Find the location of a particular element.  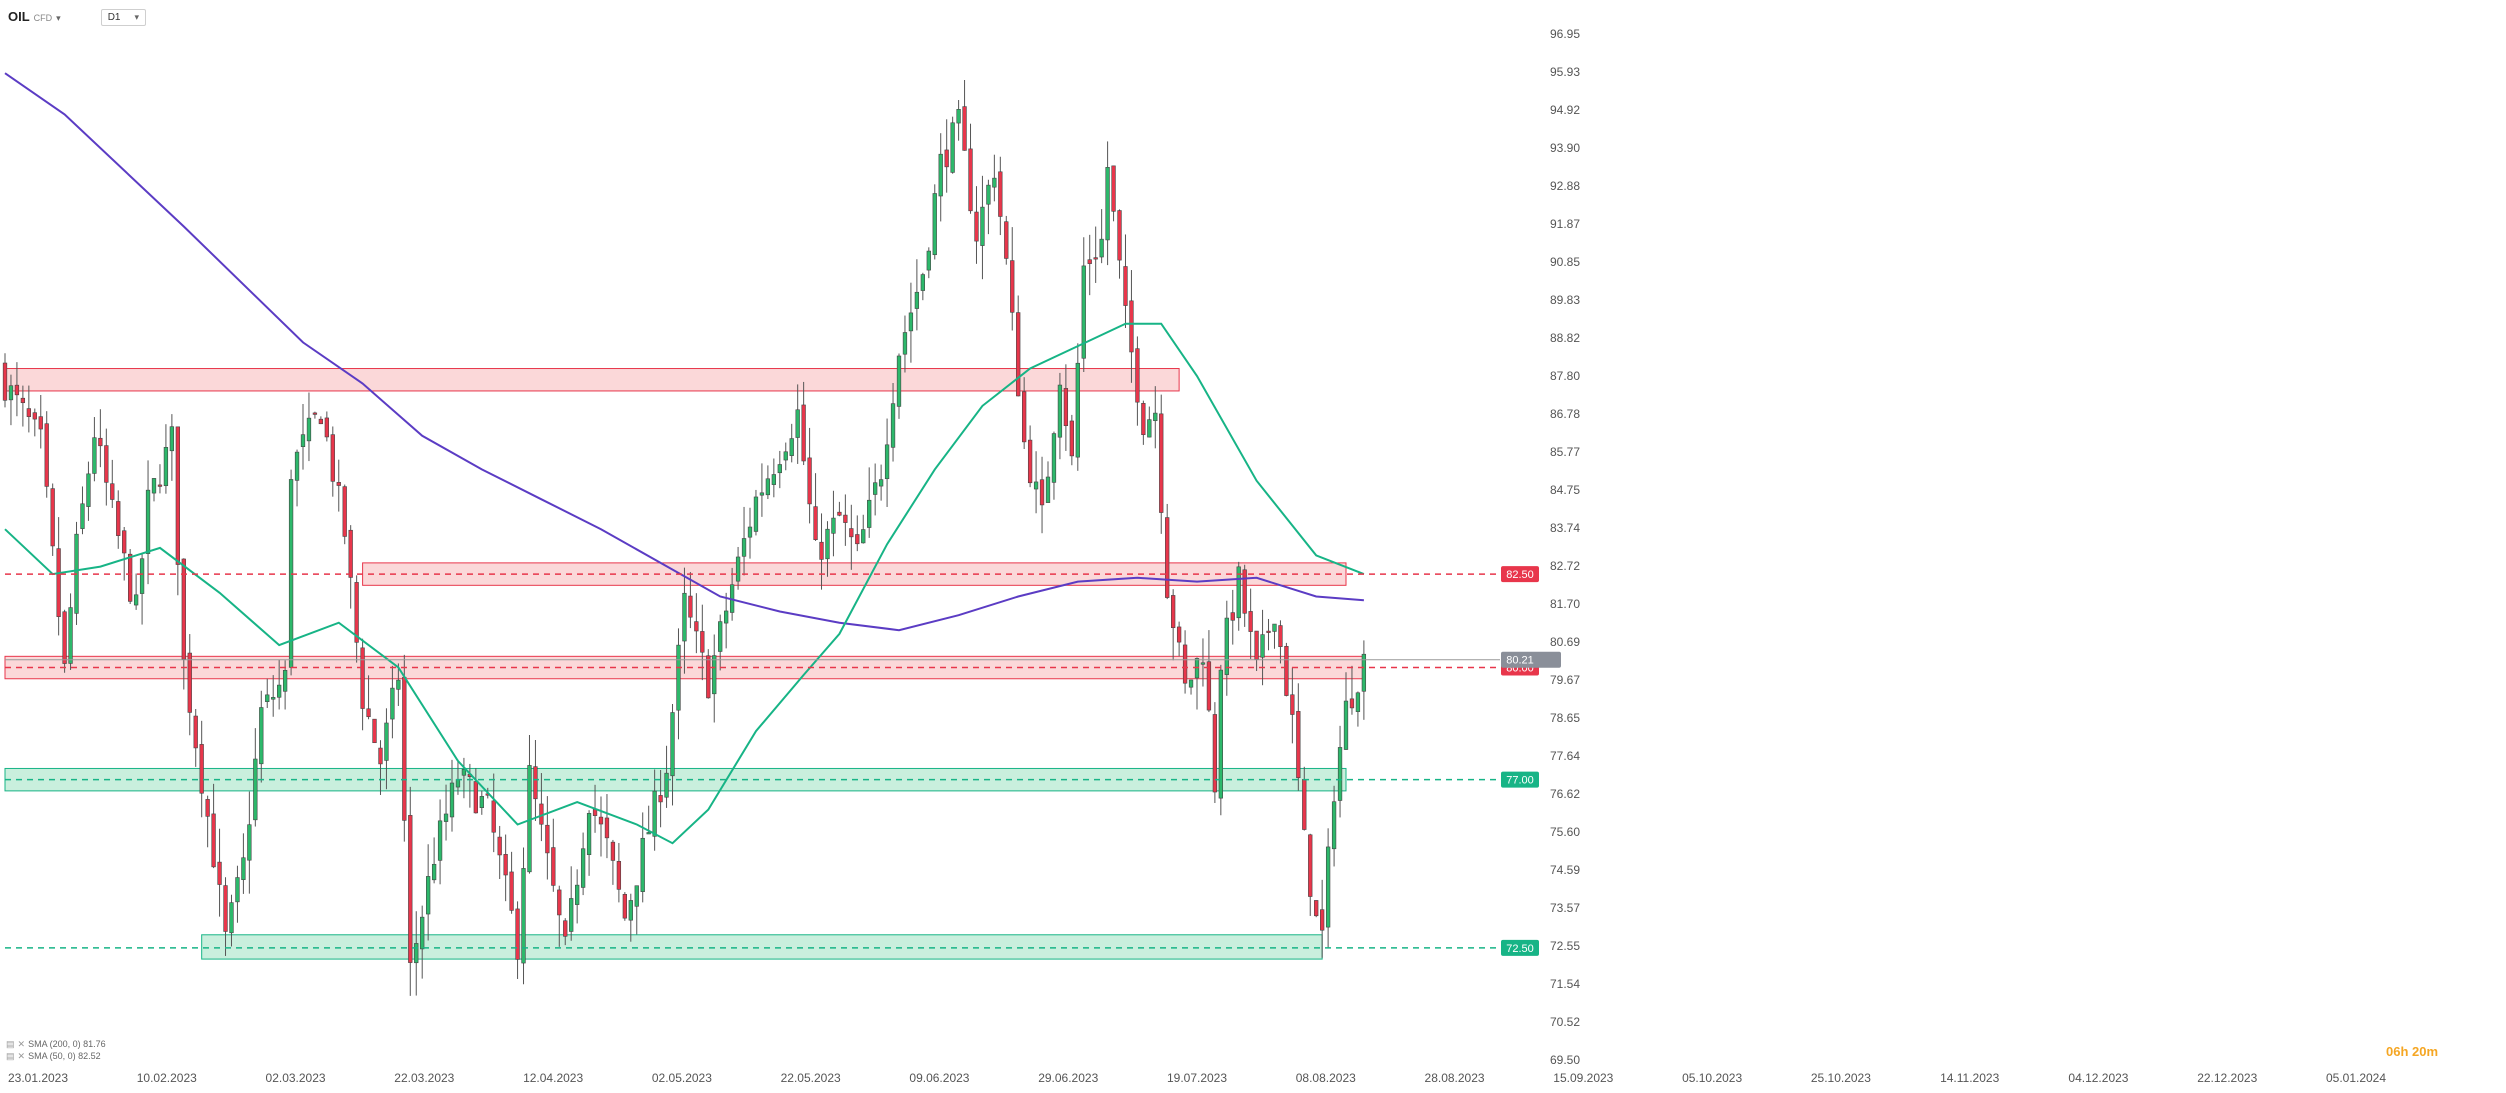

timeframe-selector: D1 ▾ is located at coordinates (123, 17).